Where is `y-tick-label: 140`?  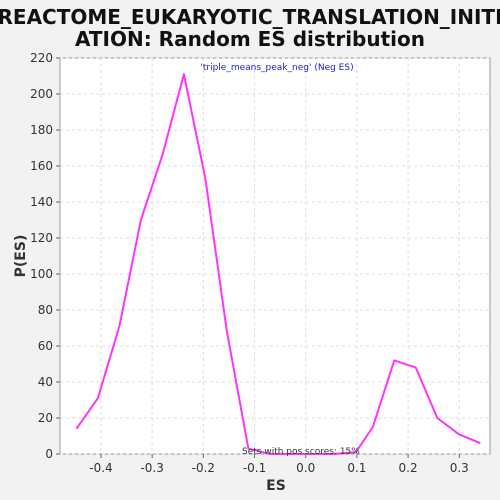
y-tick-label: 140 is located at coordinates (41, 202).